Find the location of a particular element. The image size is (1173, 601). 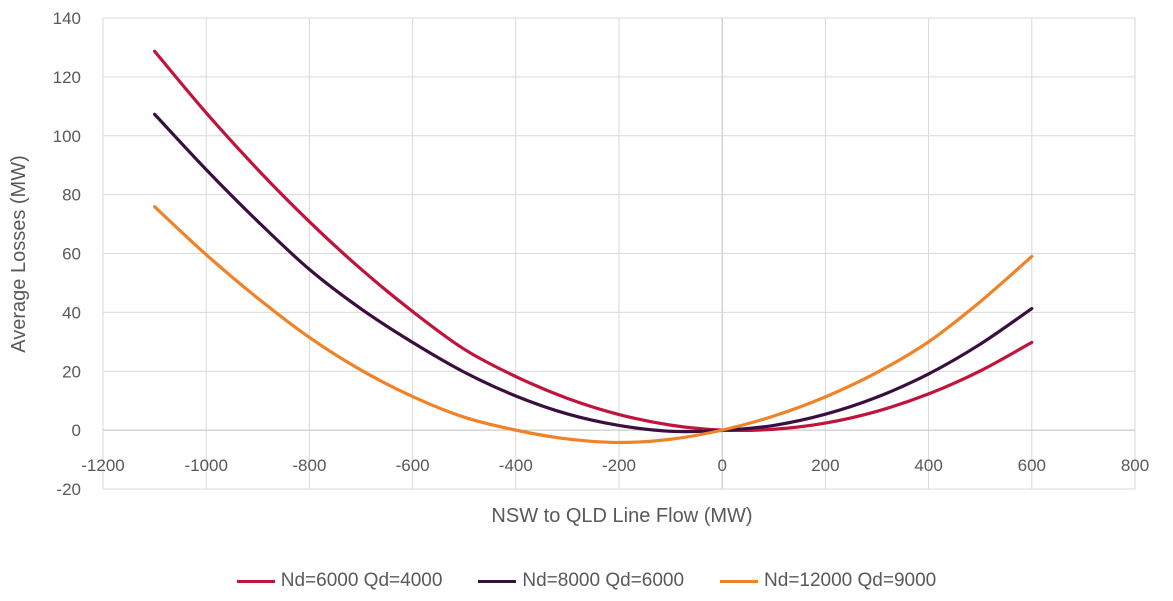

y-tick-label: 140 is located at coordinates (67, 18).